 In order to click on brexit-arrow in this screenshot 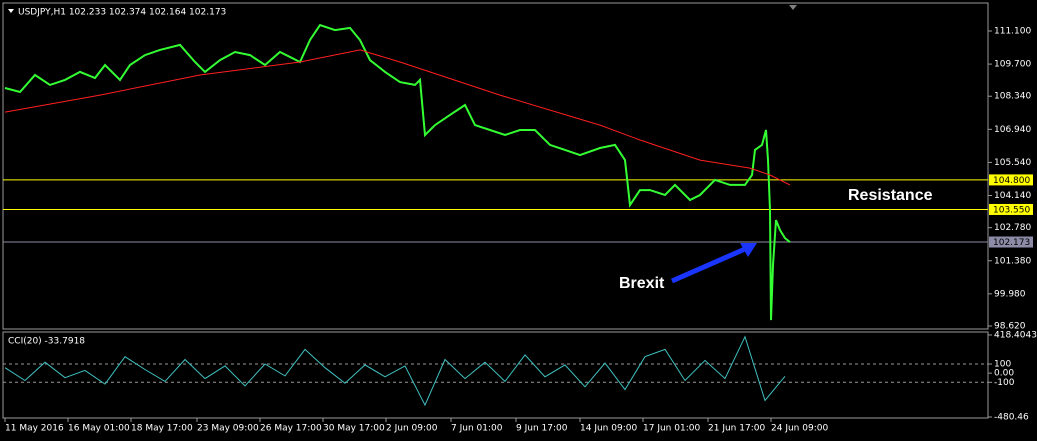, I will do `click(708, 265)`.